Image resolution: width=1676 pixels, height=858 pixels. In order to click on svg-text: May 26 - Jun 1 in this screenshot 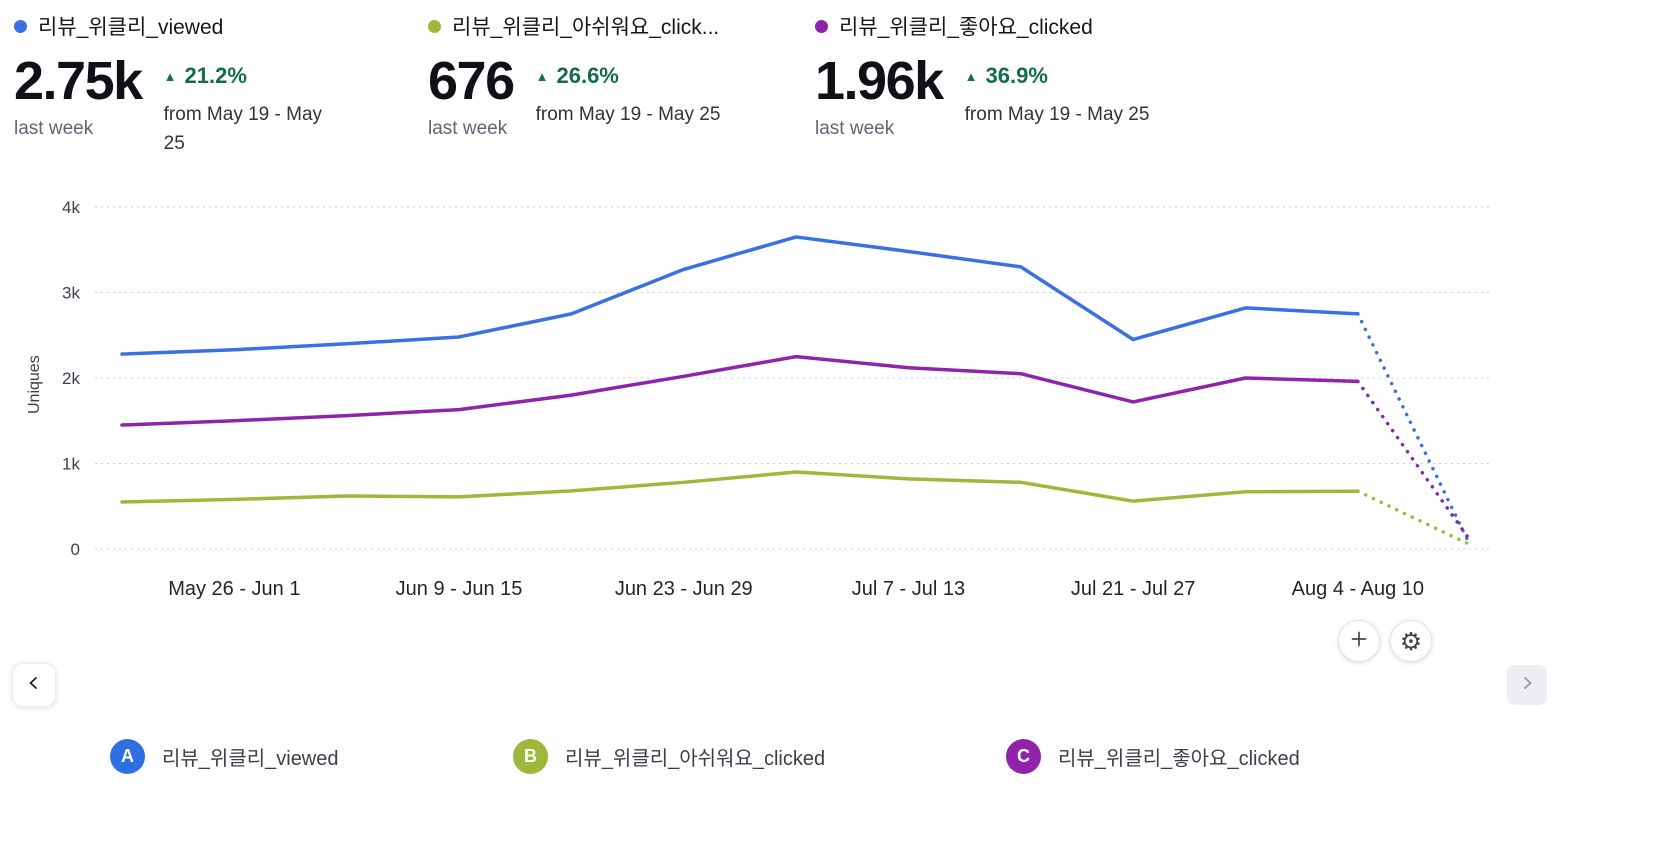, I will do `click(234, 589)`.